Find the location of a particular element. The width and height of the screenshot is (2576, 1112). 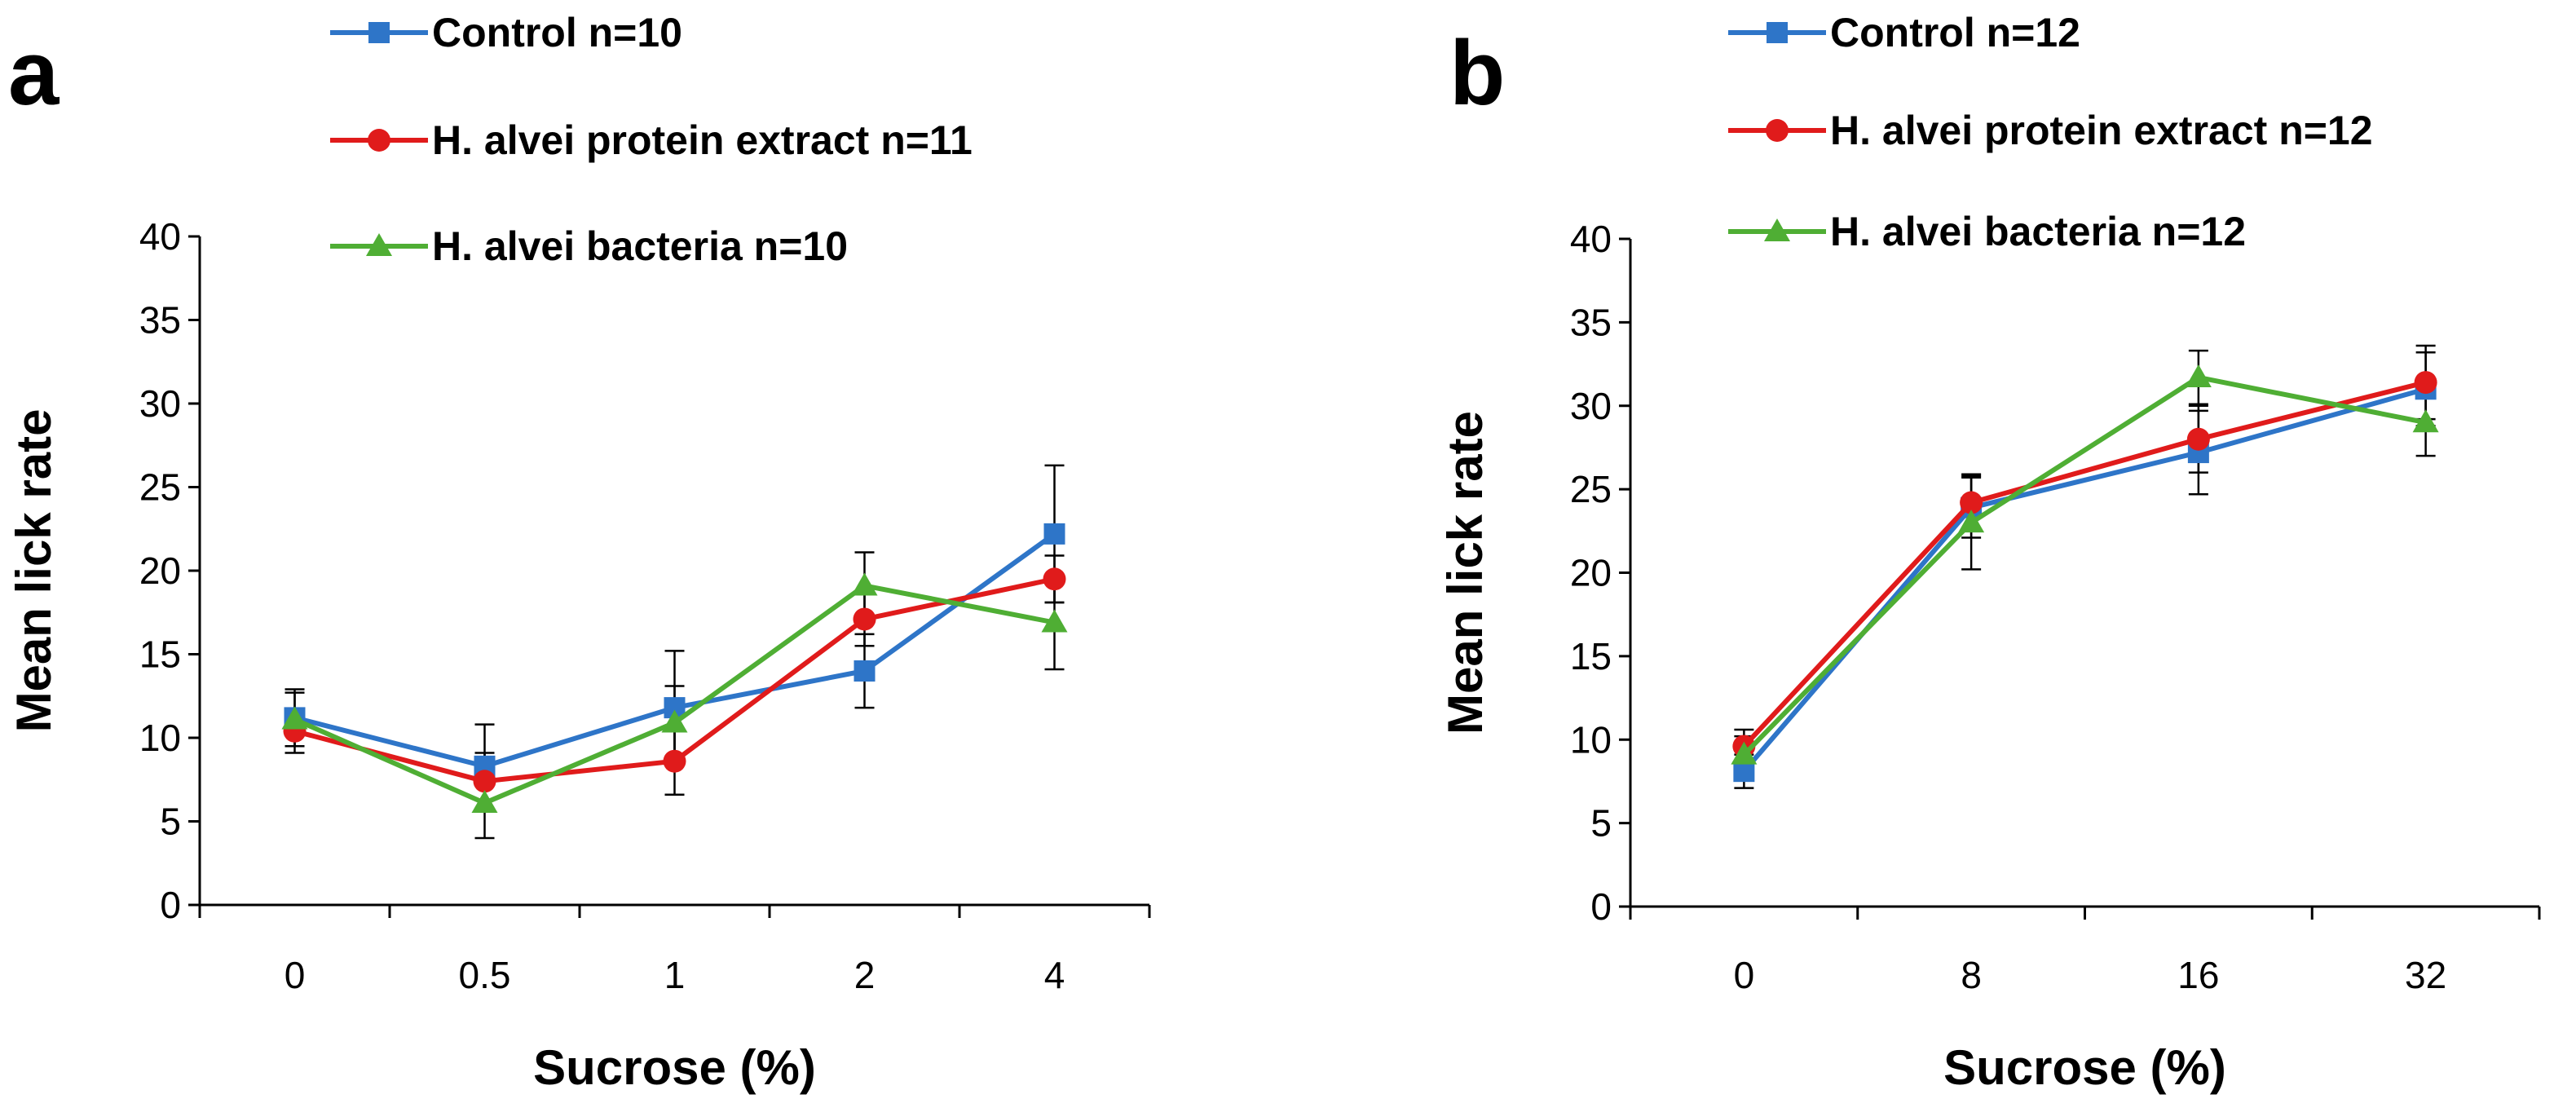

legend-item: H. alvei bacteria n=10 is located at coordinates (589, 246).